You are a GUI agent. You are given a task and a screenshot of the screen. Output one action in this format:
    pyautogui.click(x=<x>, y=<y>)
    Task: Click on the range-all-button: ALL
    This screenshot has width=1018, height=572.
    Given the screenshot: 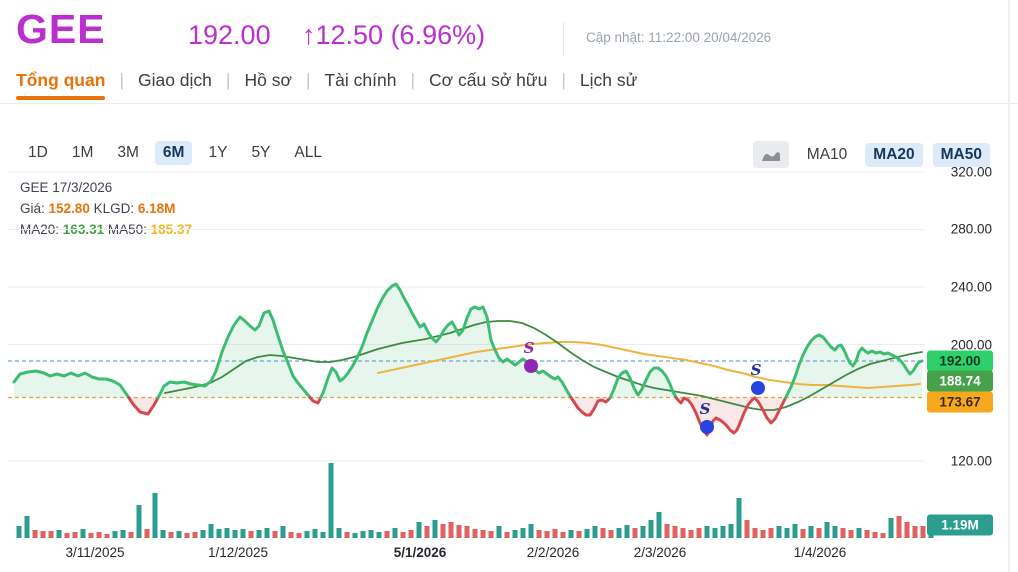 What is the action you would take?
    pyautogui.click(x=308, y=152)
    